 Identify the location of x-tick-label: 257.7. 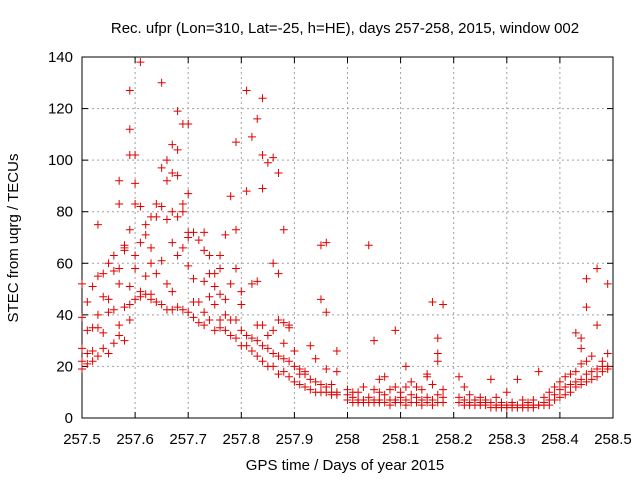
(188, 439).